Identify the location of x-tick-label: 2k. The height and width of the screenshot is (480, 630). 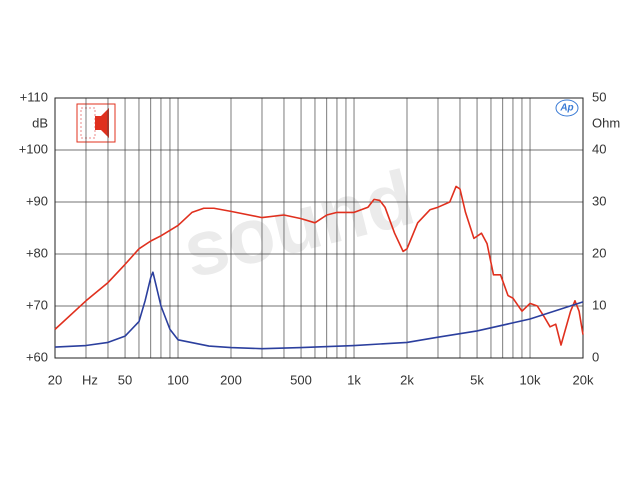
(407, 379).